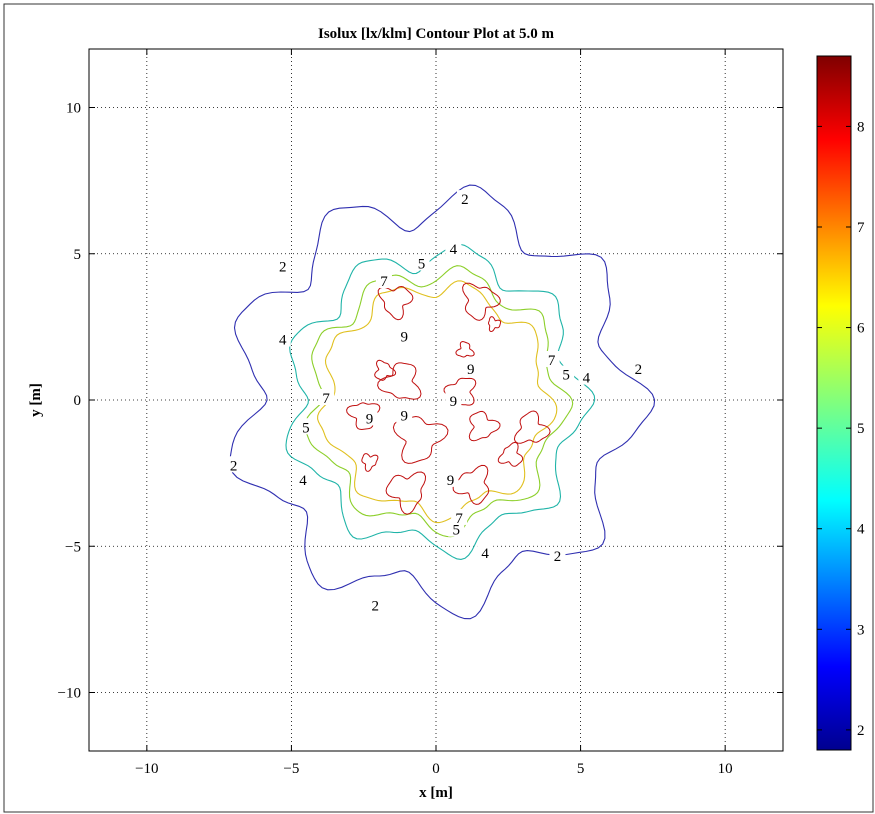 This screenshot has height=814, width=875. Describe the element at coordinates (146, 769) in the screenshot. I see `x-tick-label: −10` at that location.